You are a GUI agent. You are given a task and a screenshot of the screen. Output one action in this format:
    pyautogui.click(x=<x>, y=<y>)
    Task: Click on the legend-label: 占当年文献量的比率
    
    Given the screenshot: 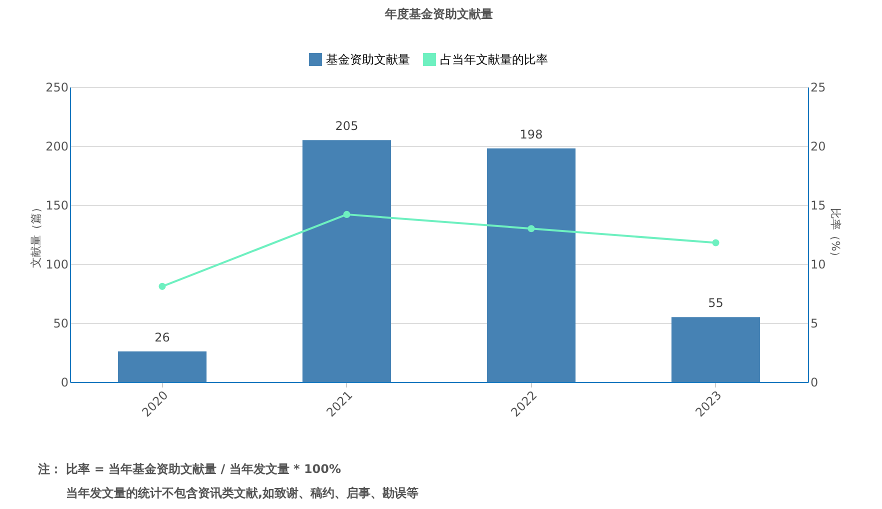 What is the action you would take?
    pyautogui.click(x=494, y=59)
    